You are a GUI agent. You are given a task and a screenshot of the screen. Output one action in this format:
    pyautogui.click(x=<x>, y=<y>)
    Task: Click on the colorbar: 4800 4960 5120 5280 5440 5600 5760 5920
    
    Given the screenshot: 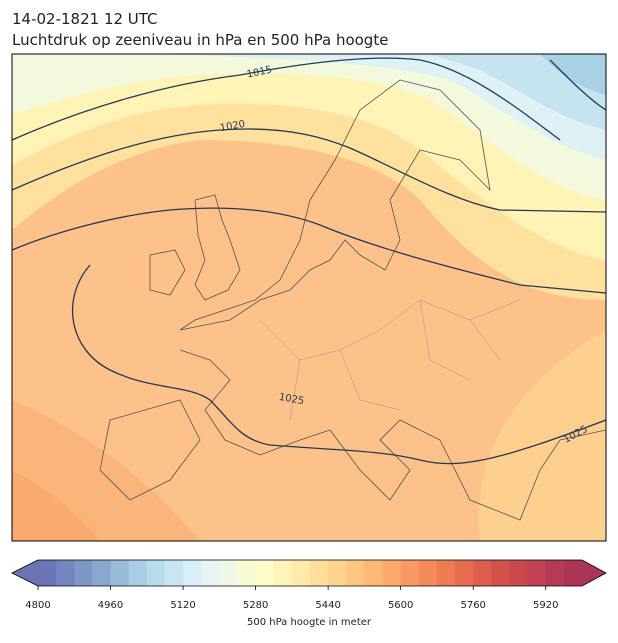 What is the action you would take?
    pyautogui.click(x=309, y=585)
    